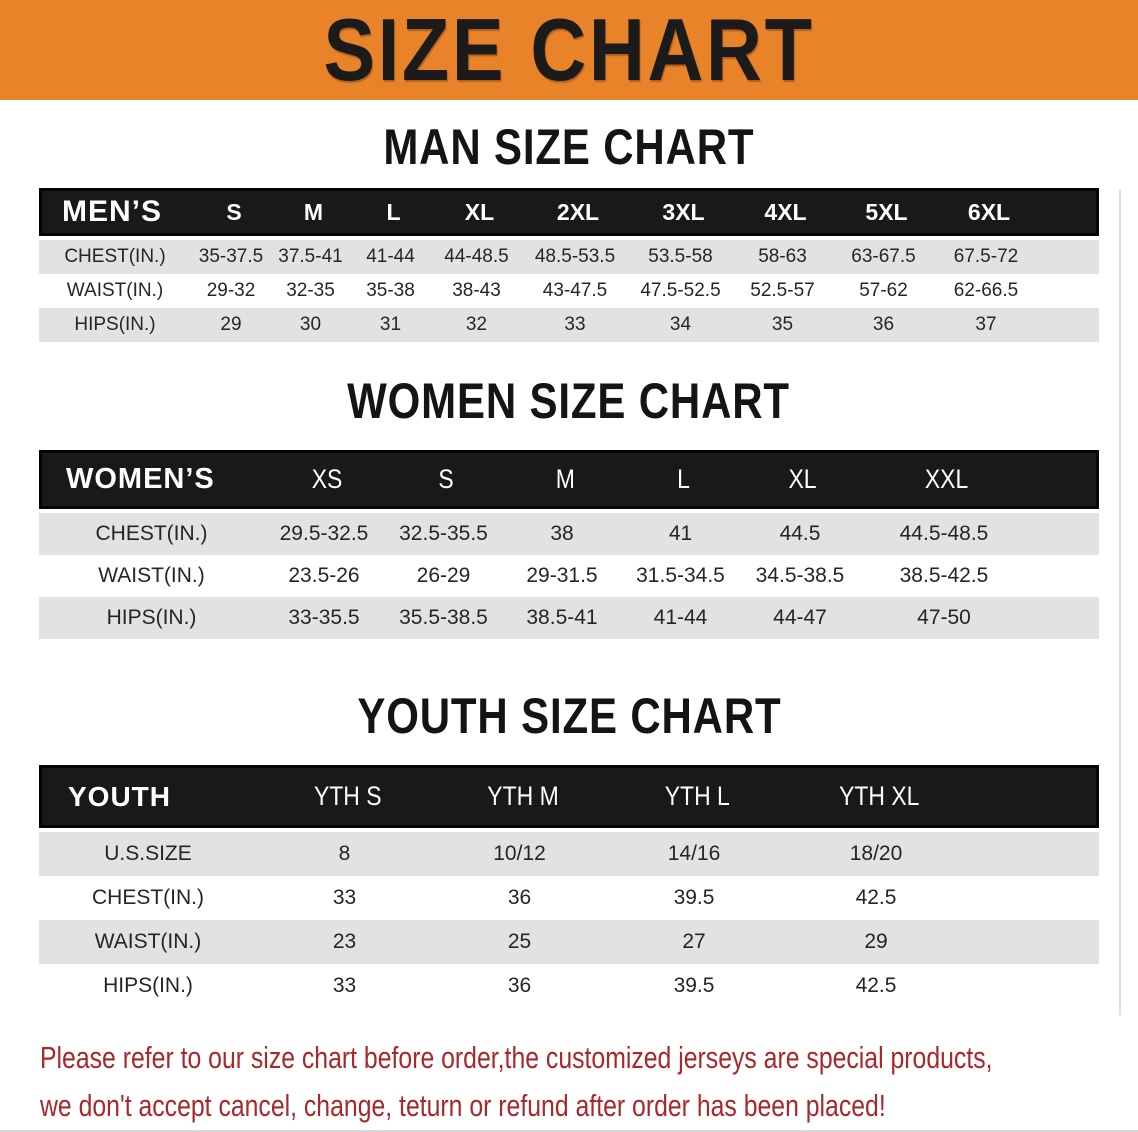  Describe the element at coordinates (310, 324) in the screenshot. I see `men-cell: 30` at that location.